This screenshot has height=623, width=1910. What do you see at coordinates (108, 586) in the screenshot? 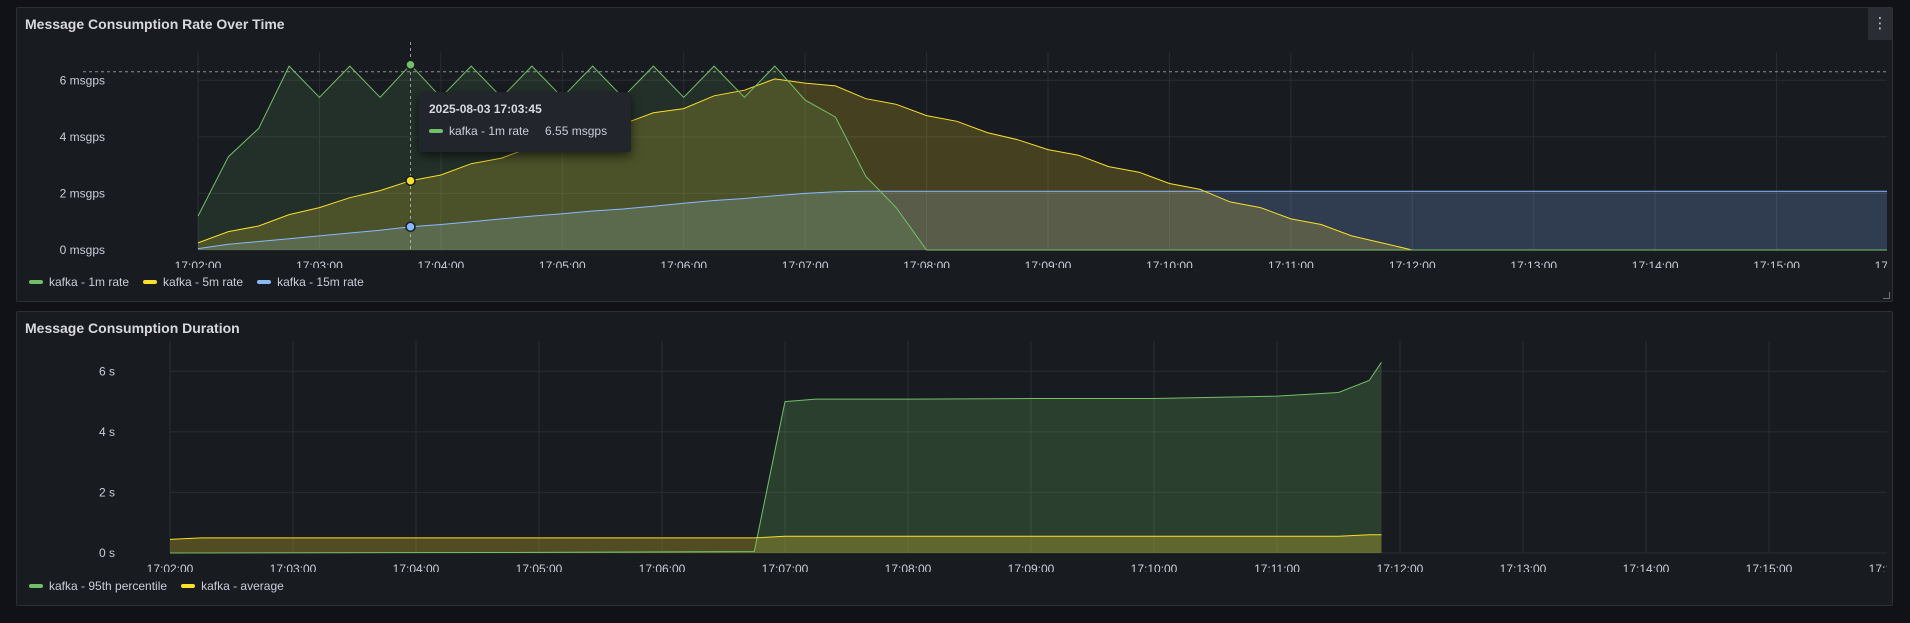
I see `legend-label: kafka - 95th percentile` at bounding box center [108, 586].